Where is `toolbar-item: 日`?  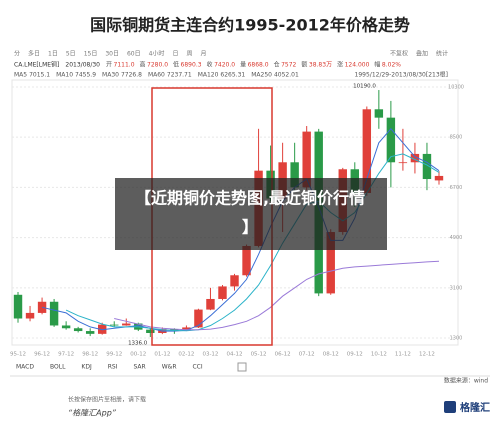
toolbar-item: 日 is located at coordinates (175, 54).